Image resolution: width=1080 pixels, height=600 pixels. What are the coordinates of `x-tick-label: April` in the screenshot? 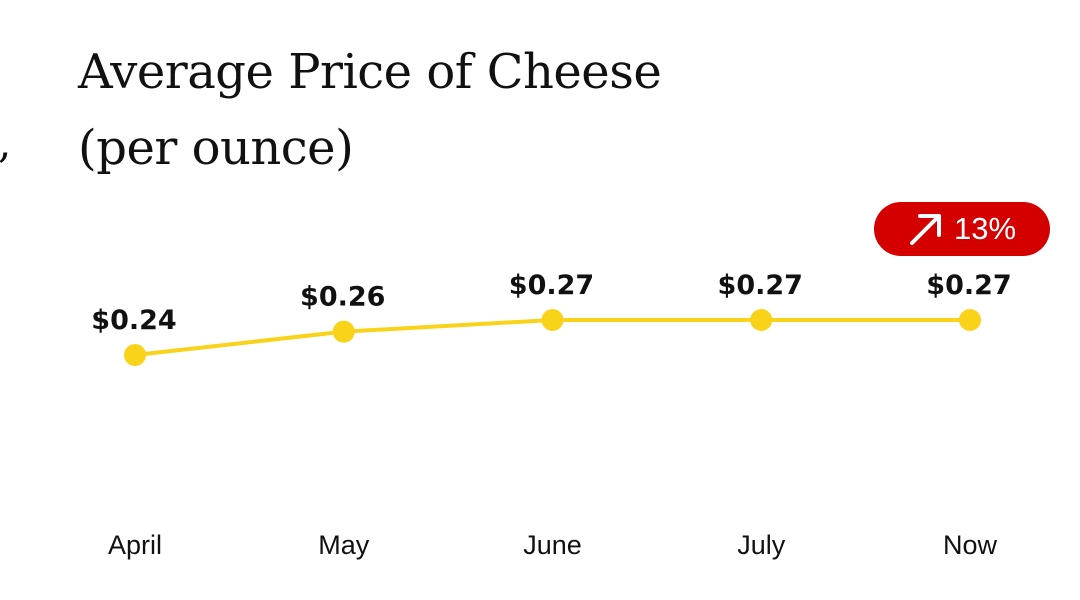 It's located at (135, 545).